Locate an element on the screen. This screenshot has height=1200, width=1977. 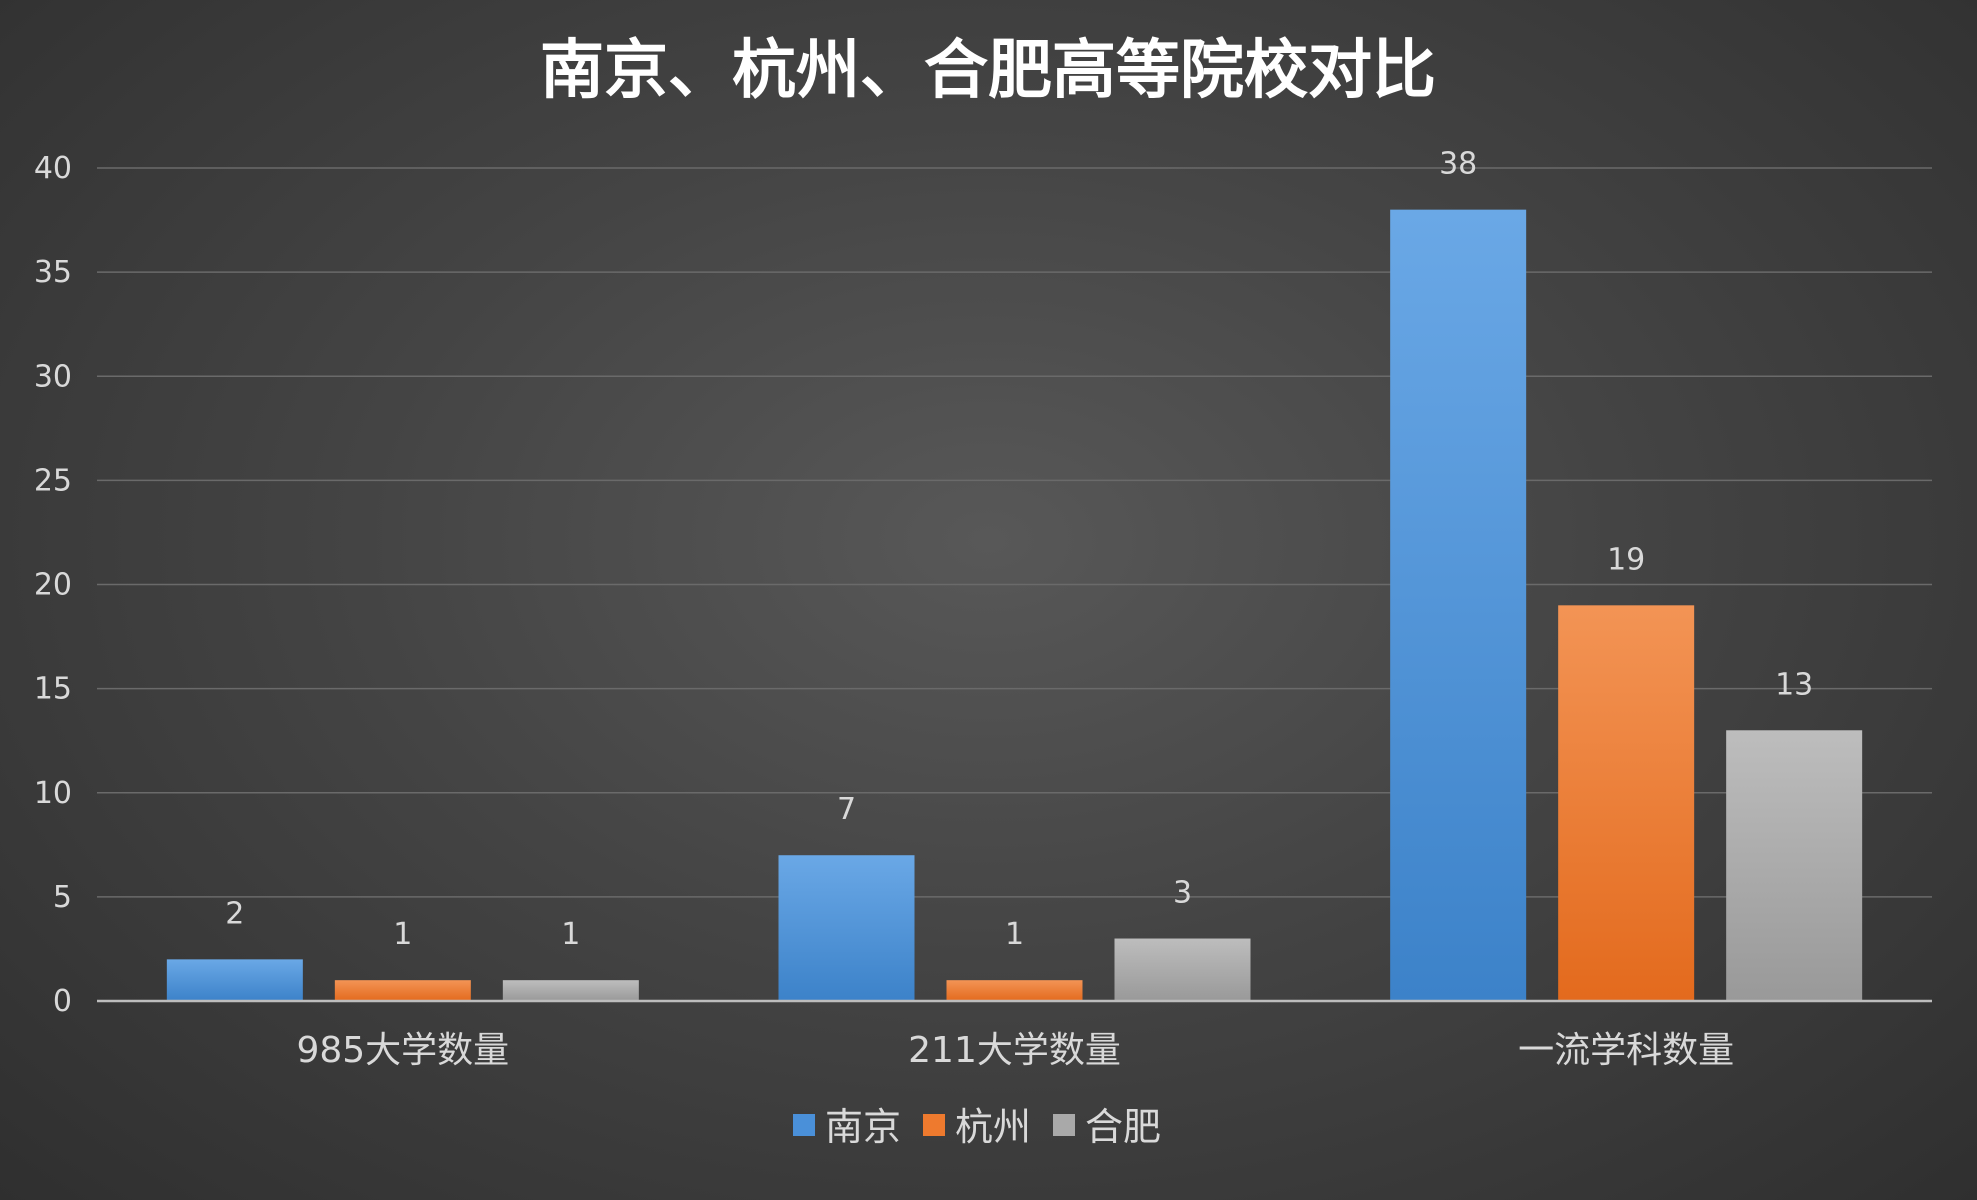
legend: 南京 杭州 合肥 is located at coordinates (977, 1127).